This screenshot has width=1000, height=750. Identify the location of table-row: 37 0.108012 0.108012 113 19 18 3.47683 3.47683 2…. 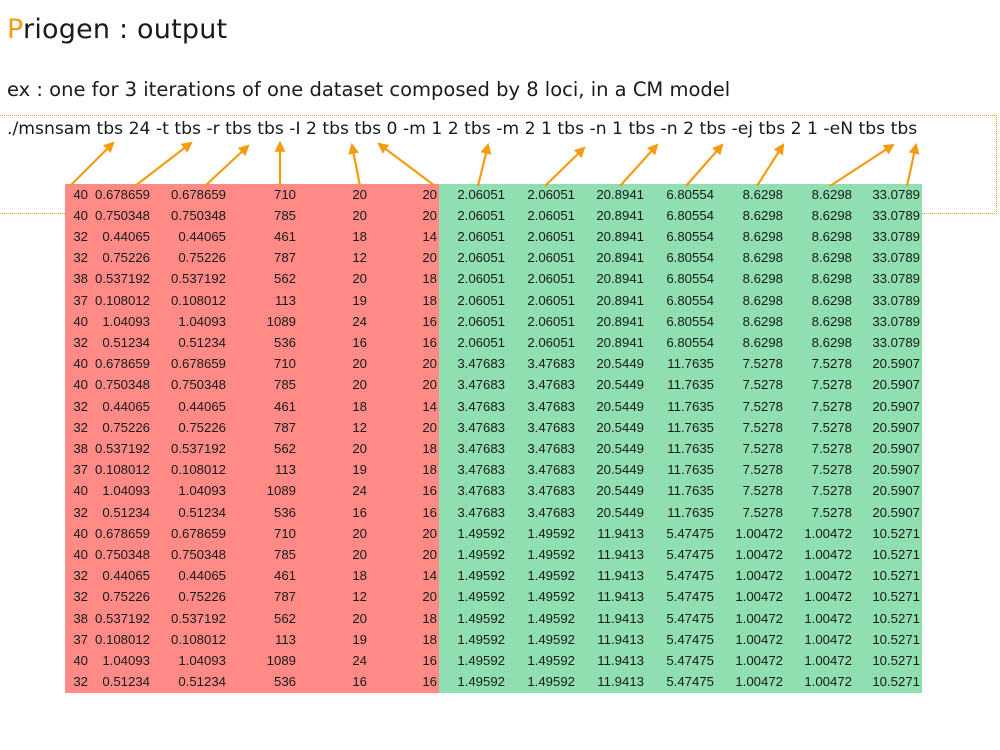
(493, 470).